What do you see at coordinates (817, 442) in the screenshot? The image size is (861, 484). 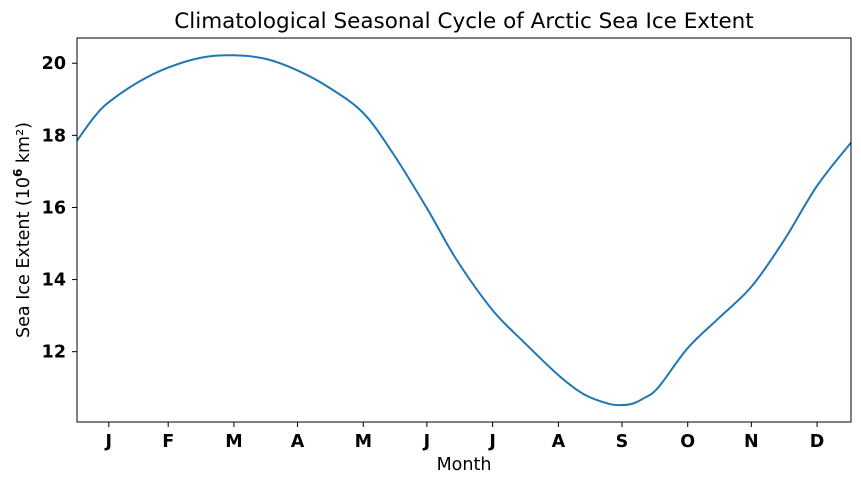 I see `x-tick-label: D` at bounding box center [817, 442].